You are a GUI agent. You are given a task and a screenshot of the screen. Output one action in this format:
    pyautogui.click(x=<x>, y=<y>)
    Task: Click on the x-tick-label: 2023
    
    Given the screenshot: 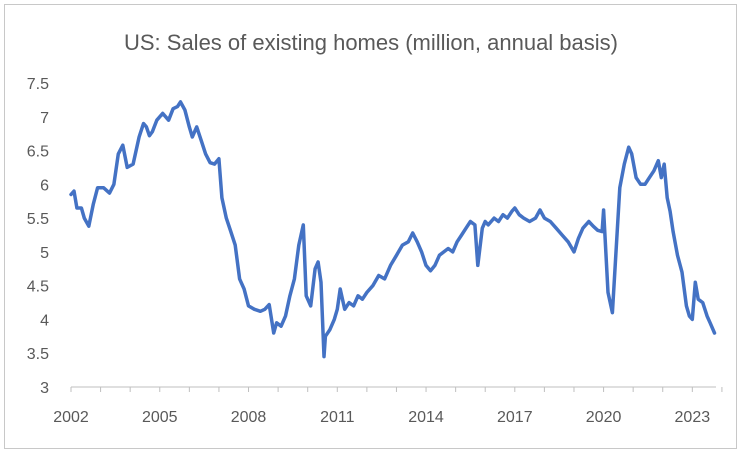 What is the action you would take?
    pyautogui.click(x=693, y=417)
    